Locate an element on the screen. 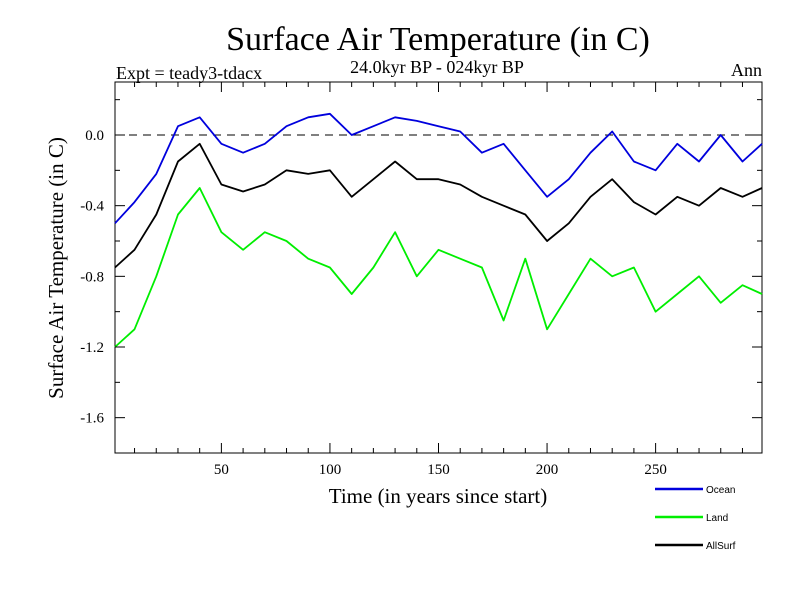  legend-label-allsurf: AllSurf is located at coordinates (721, 546).